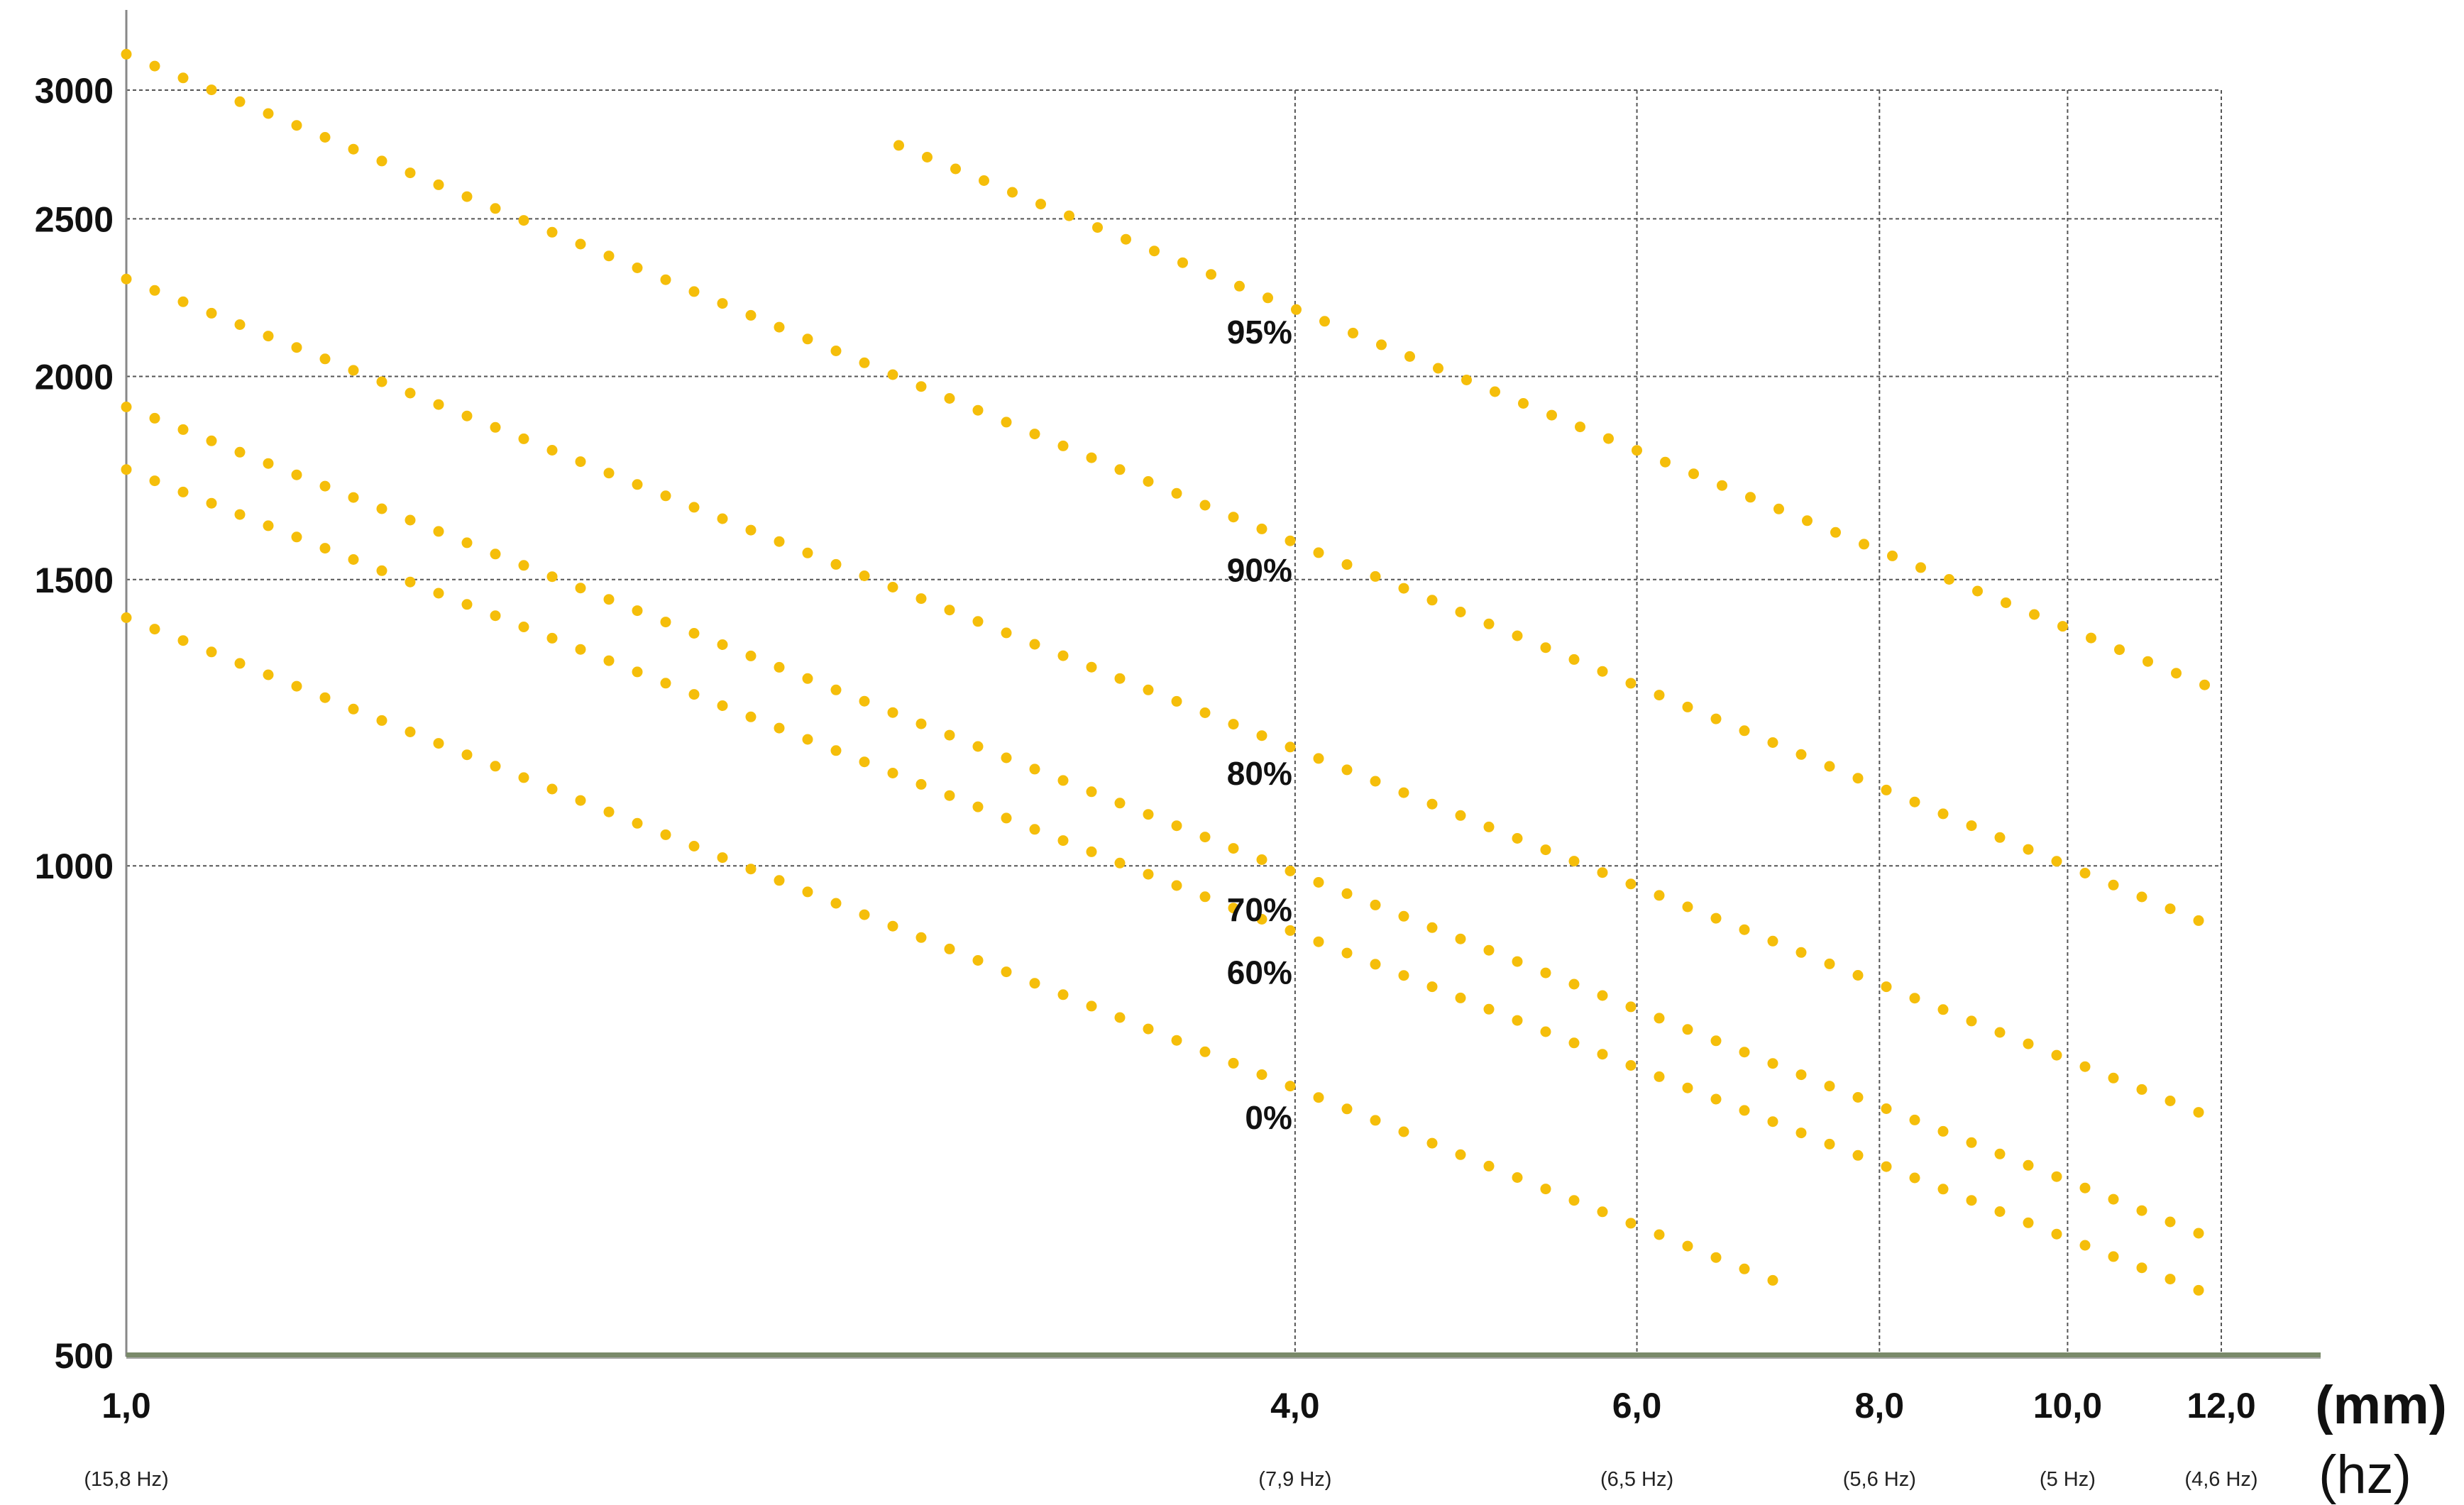 The width and height of the screenshot is (2464, 1505). Describe the element at coordinates (1259, 725) in the screenshot. I see `series-labels: 95% 90% 80% 70% 60% 0%` at that location.